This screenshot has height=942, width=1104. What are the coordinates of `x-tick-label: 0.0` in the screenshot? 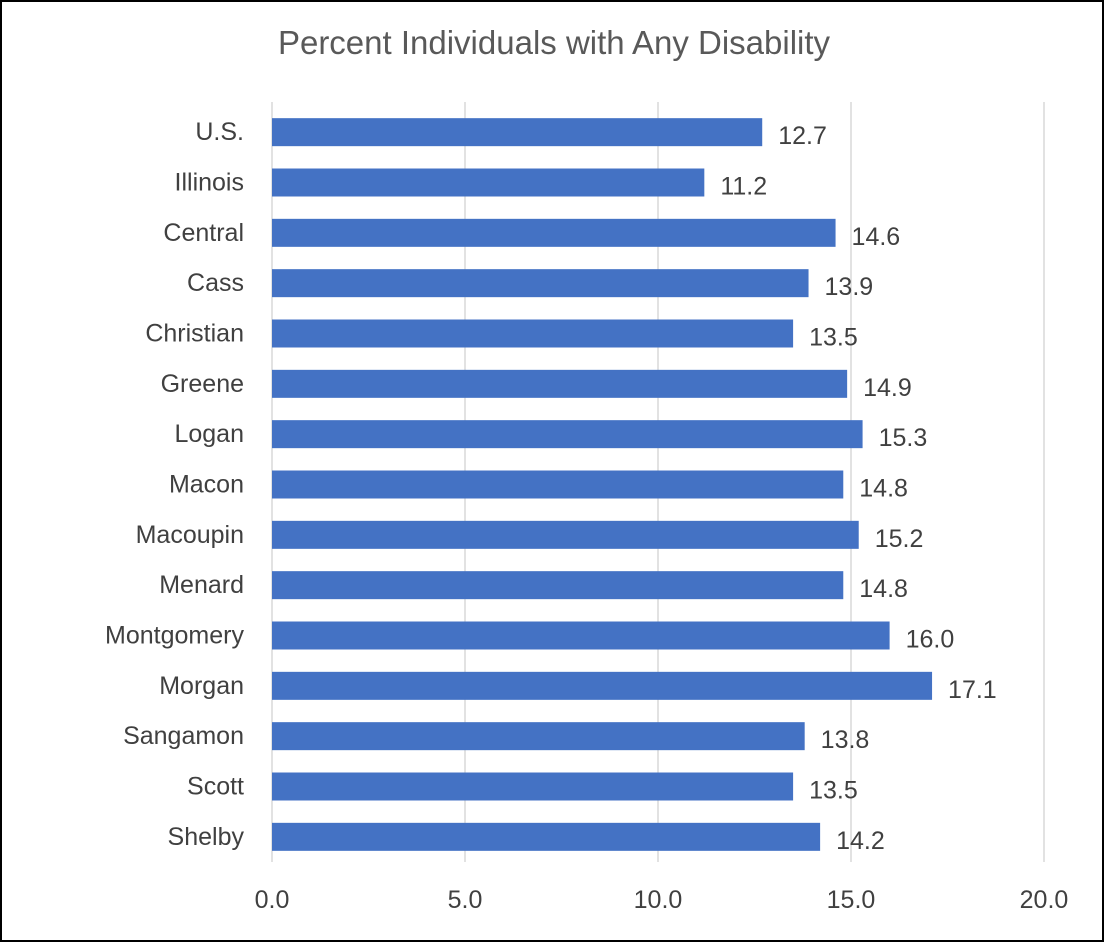 It's located at (272, 900).